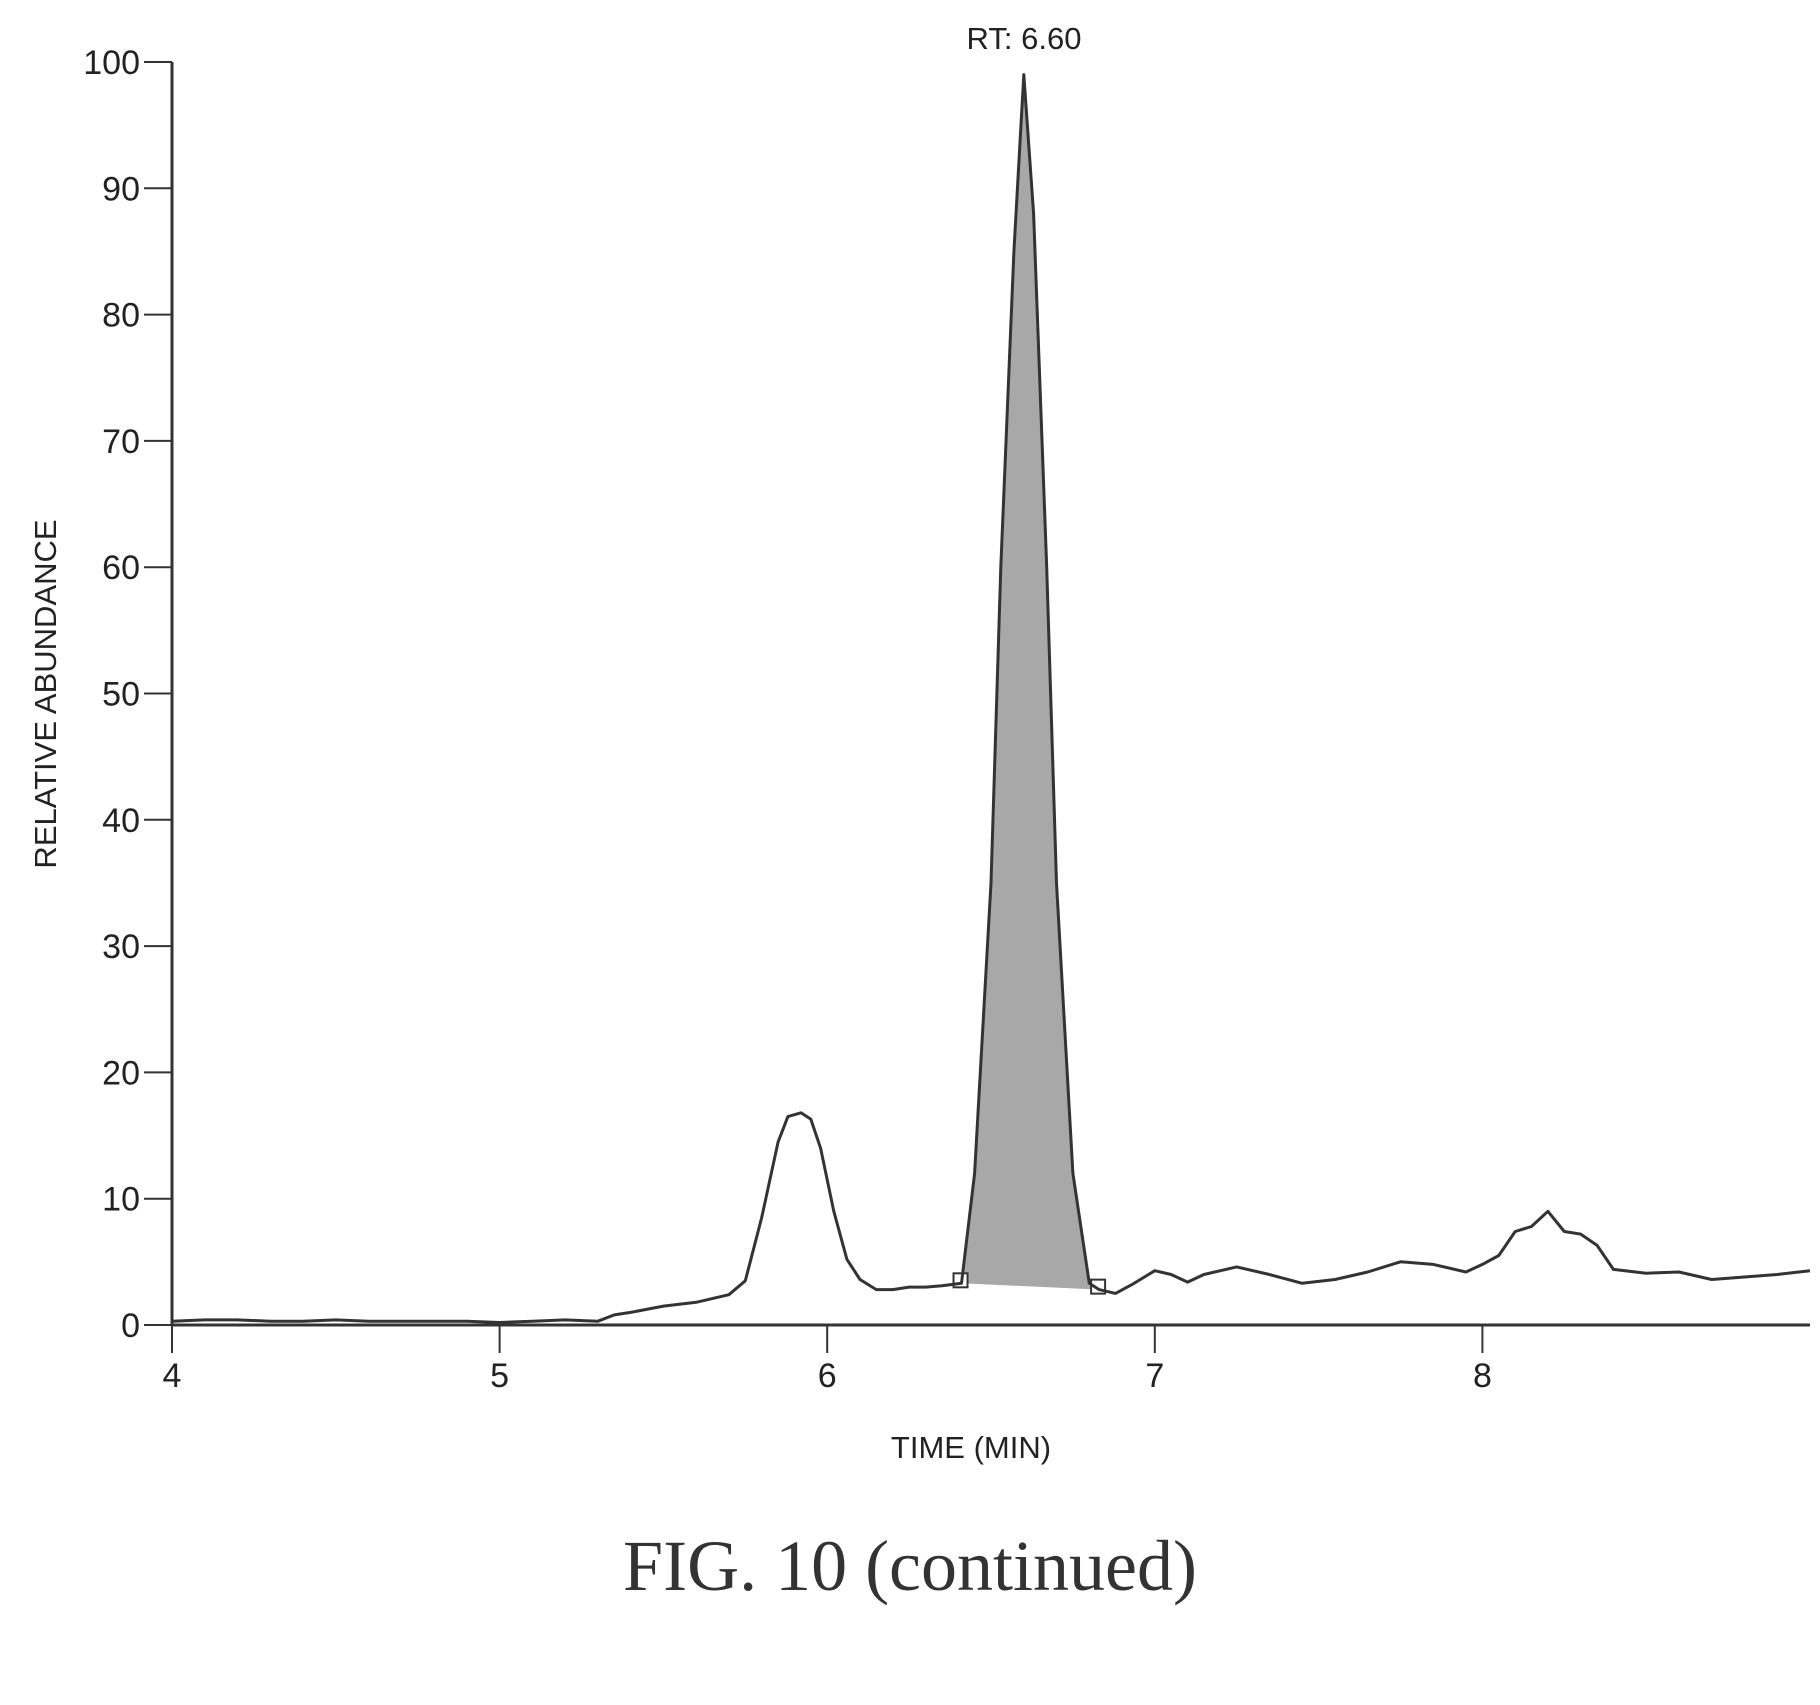 The height and width of the screenshot is (1705, 1820). Describe the element at coordinates (130, 1326) in the screenshot. I see `y-tick-label: 0` at that location.